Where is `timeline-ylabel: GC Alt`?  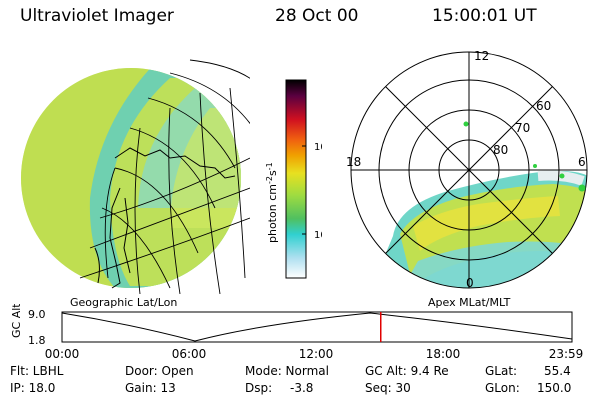
timeline-ylabel: GC Alt is located at coordinates (16, 321).